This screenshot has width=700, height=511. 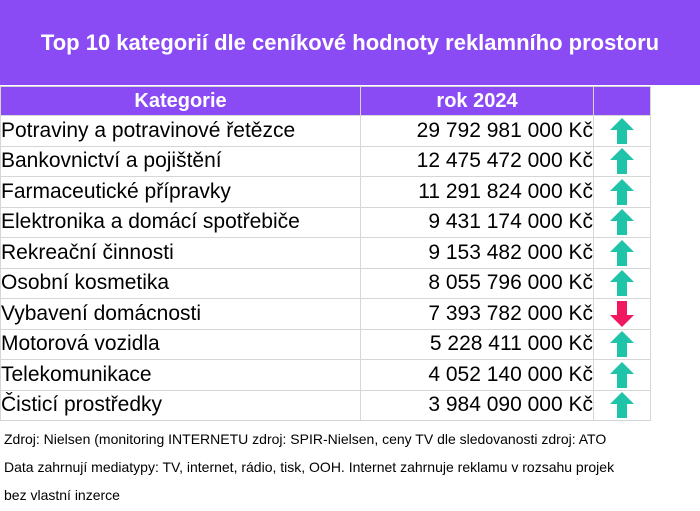 I want to click on header-year: rok 2024, so click(x=477, y=101).